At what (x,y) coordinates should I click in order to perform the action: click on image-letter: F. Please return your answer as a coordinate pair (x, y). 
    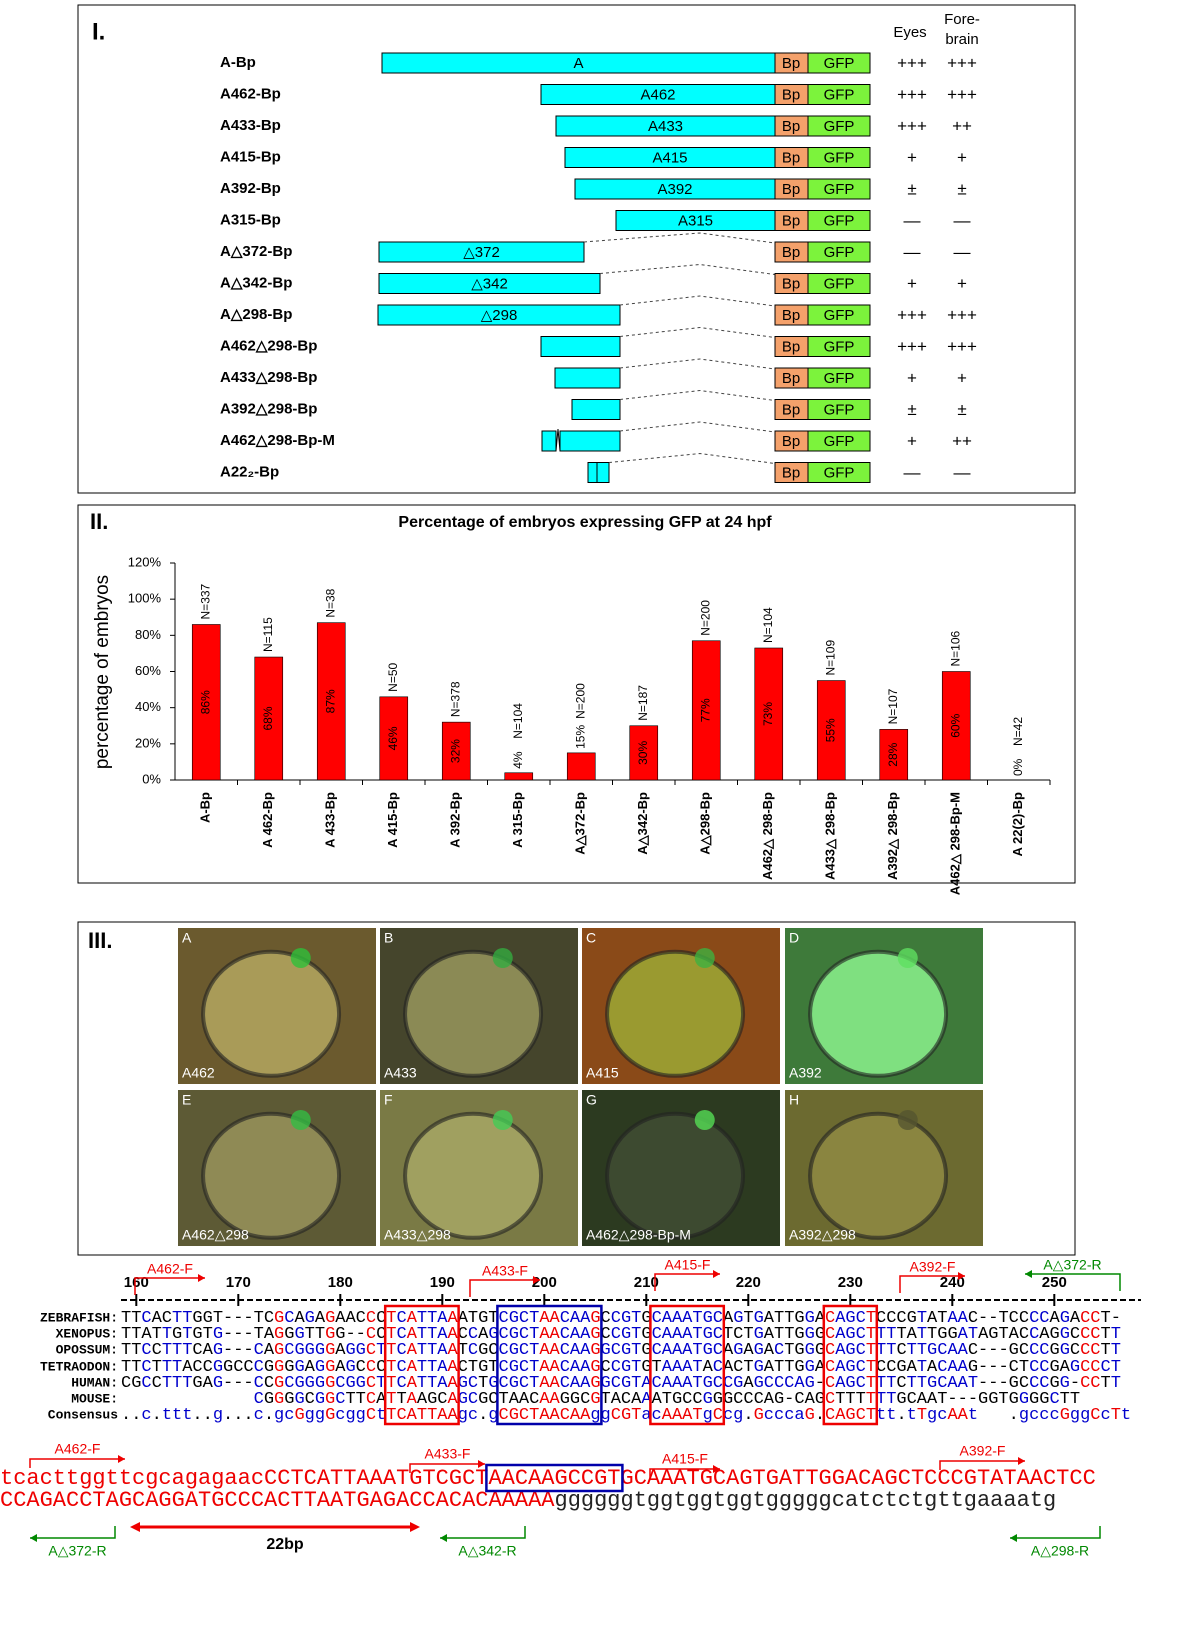
    Looking at the image, I should click on (388, 1100).